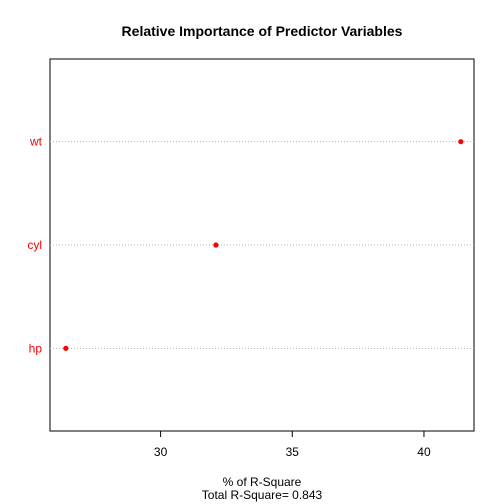 The height and width of the screenshot is (504, 504). I want to click on x-tick-label-30: 30, so click(161, 452).